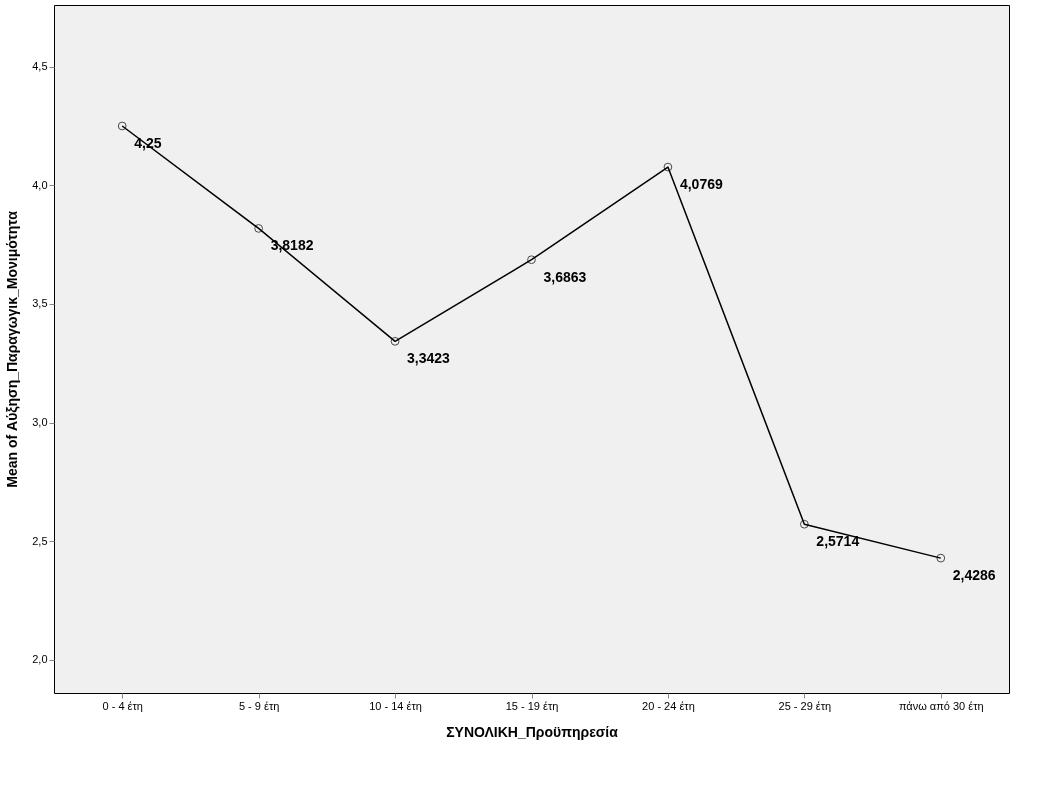 The width and height of the screenshot is (1041, 803). What do you see at coordinates (40, 540) in the screenshot?
I see `y-tick-label: 2,5` at bounding box center [40, 540].